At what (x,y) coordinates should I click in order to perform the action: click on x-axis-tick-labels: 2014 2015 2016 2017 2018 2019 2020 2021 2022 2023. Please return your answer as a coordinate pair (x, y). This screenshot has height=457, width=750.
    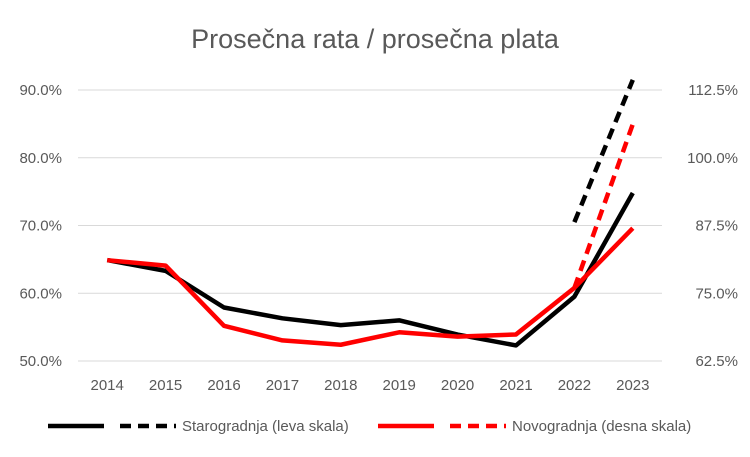
    Looking at the image, I should click on (370, 385).